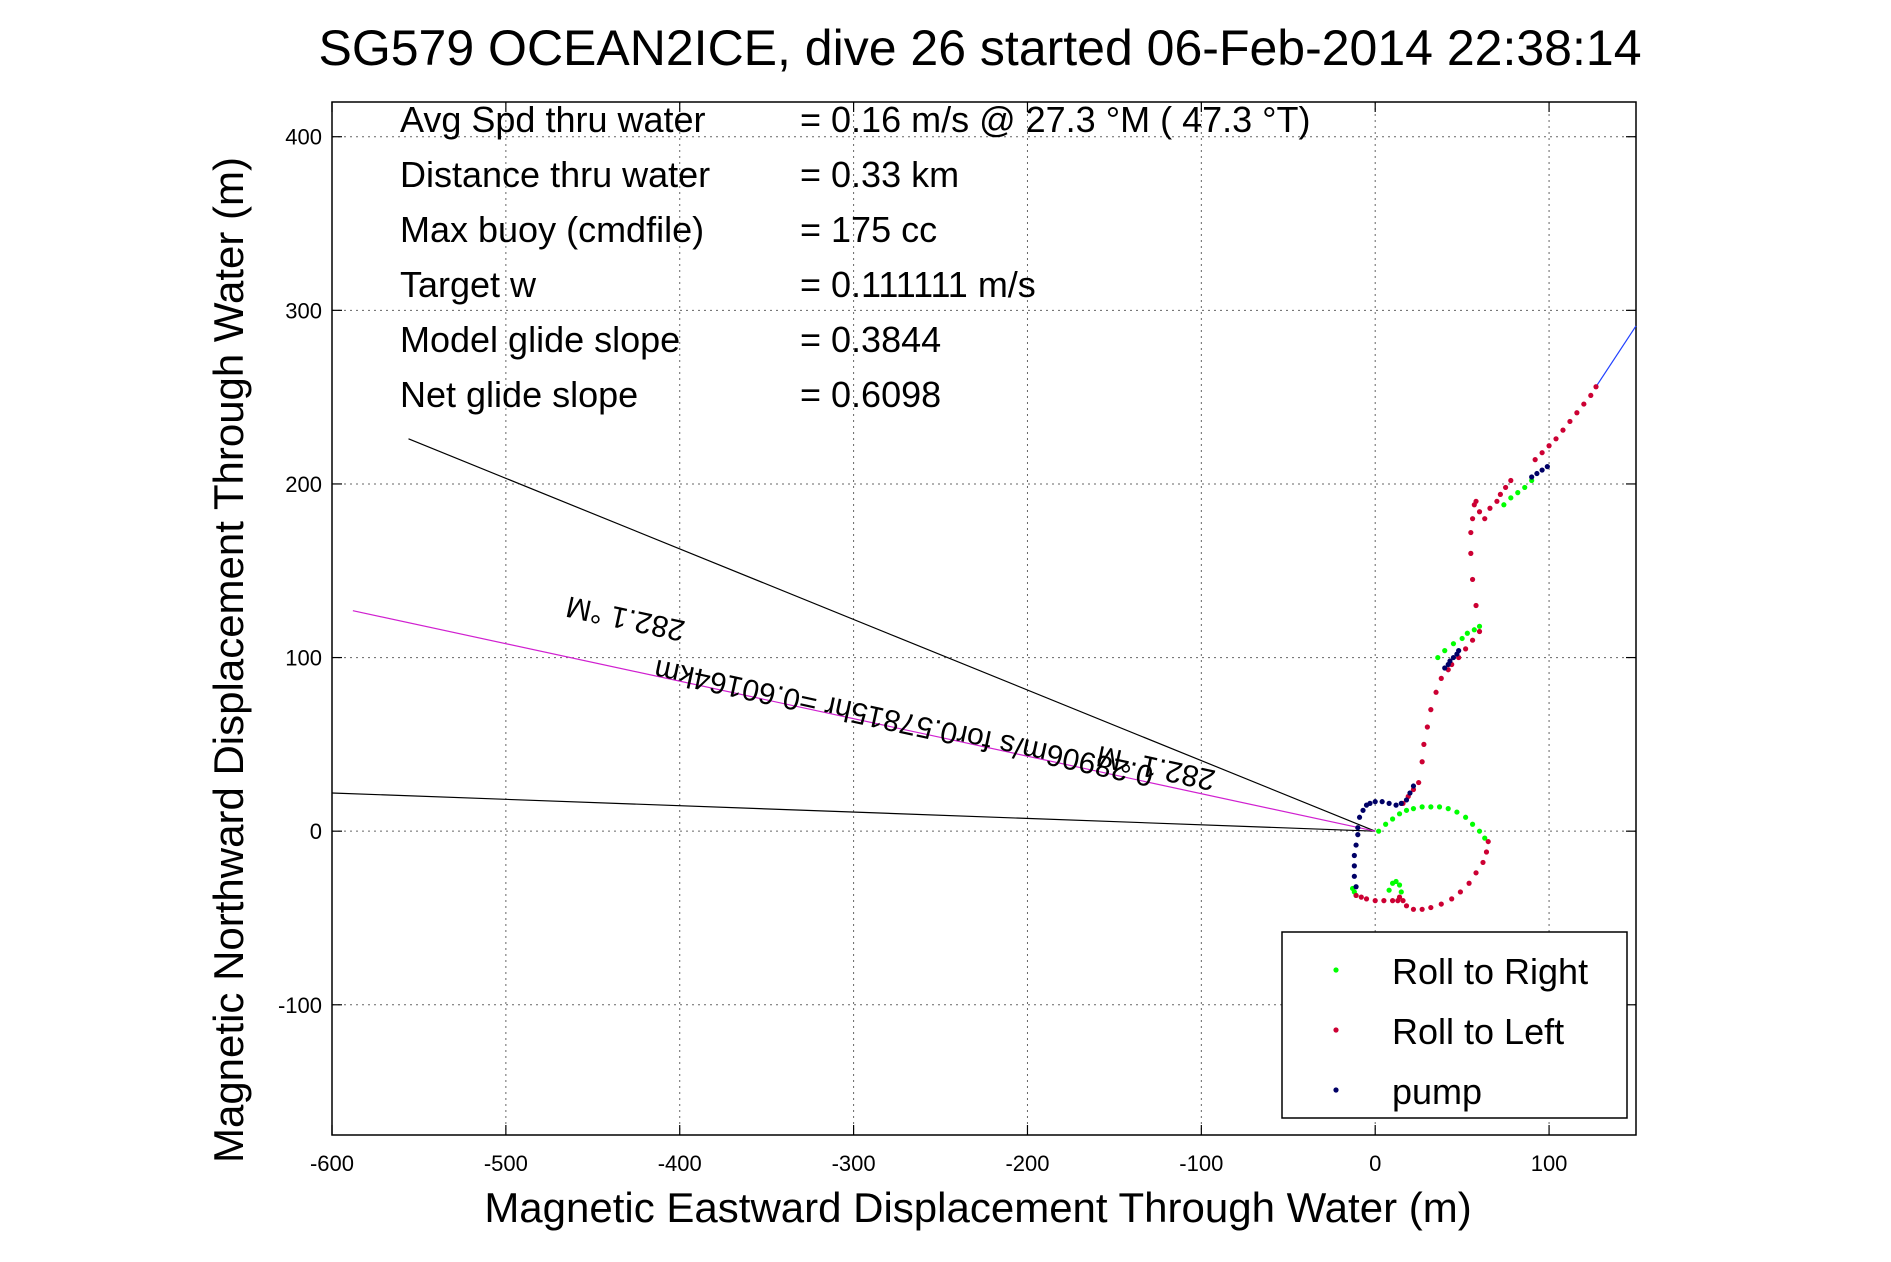 This screenshot has width=1891, height=1262. What do you see at coordinates (1616, 356) in the screenshot?
I see `net-track` at bounding box center [1616, 356].